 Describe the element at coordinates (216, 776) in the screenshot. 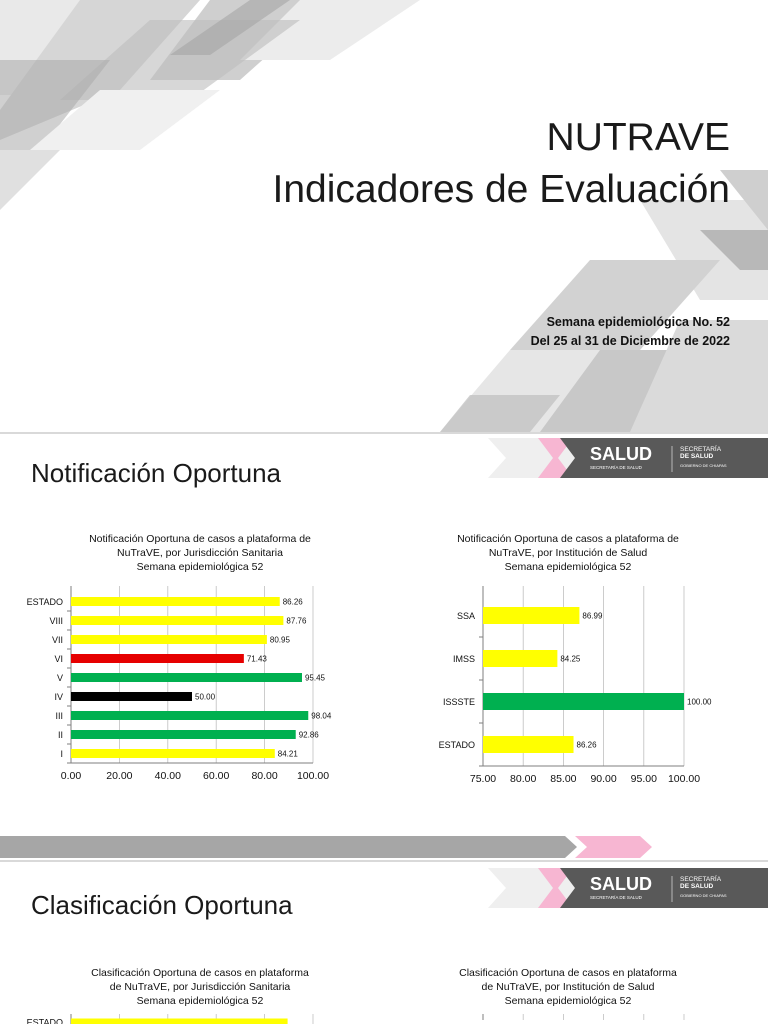

I see `x-tick-label: 60.00` at that location.